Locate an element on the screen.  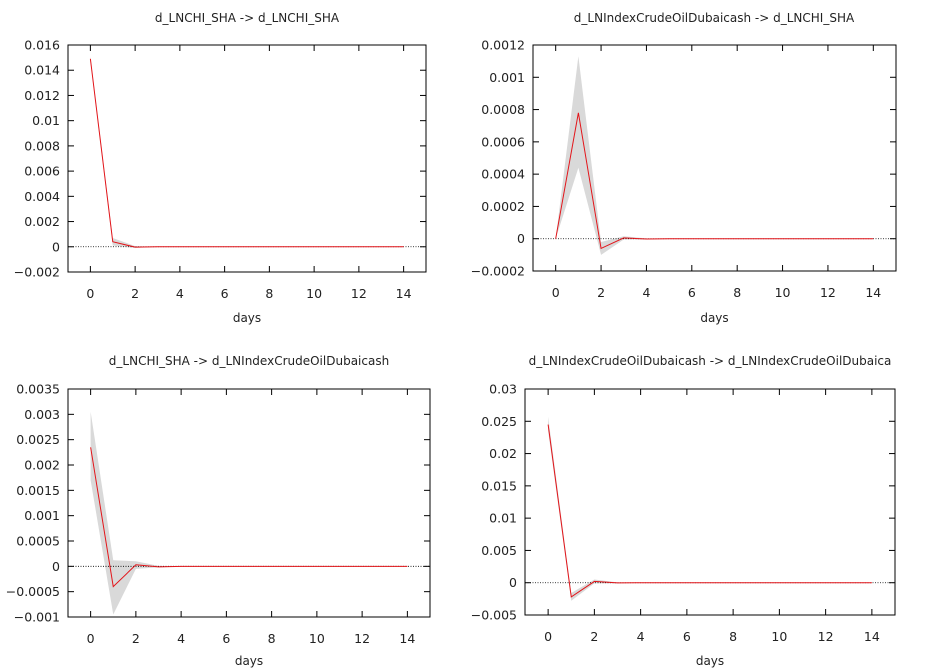
y-tick-label: 0.0015 is located at coordinates (38, 490).